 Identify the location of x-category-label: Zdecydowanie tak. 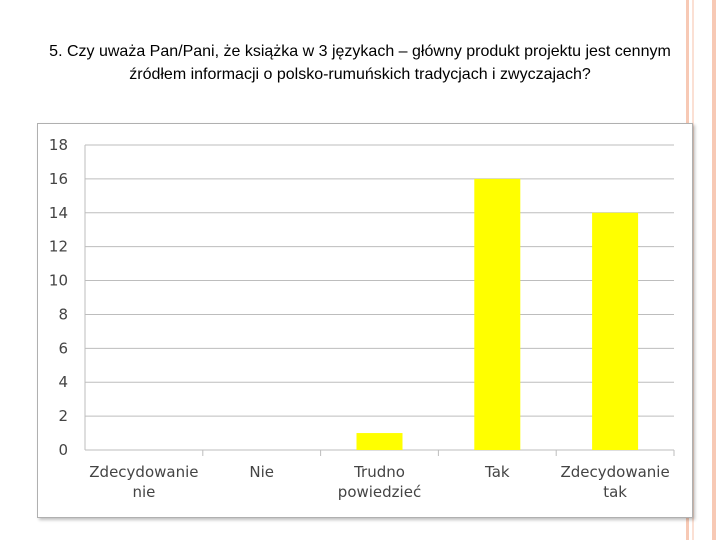
(614, 482).